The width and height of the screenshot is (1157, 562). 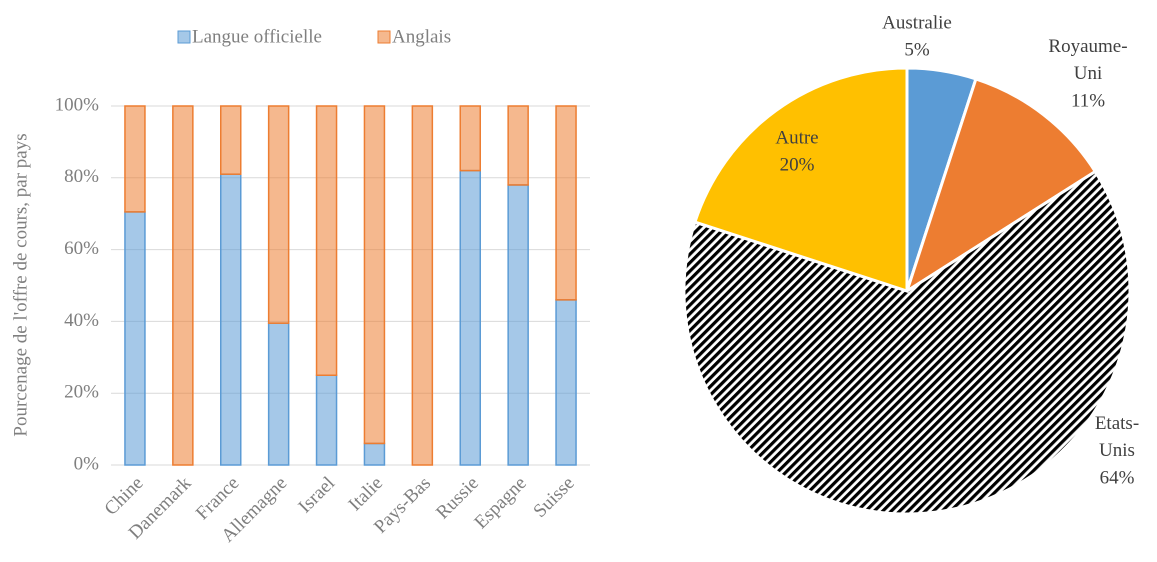 I want to click on slice-value-label: 11%, so click(x=1088, y=100).